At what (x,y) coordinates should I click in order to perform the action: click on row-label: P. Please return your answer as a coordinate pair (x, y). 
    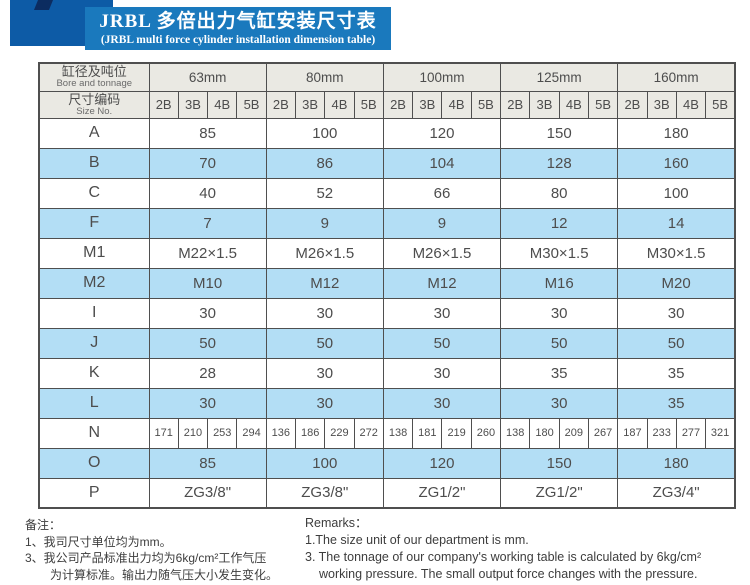
    Looking at the image, I should click on (94, 493).